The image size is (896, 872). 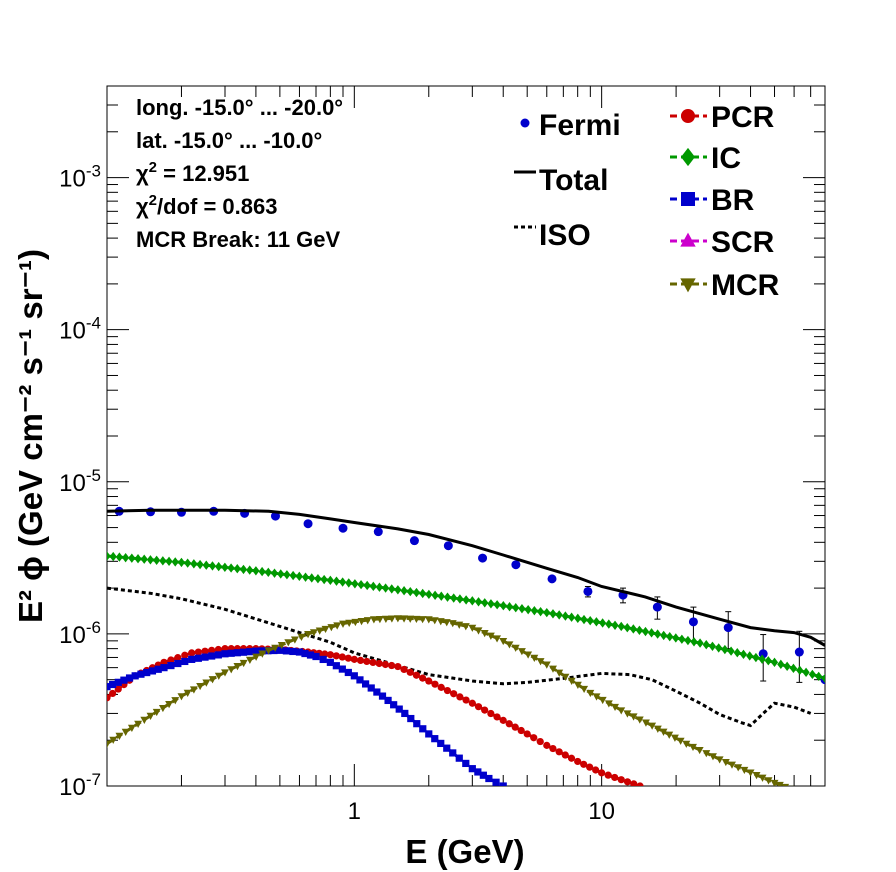 What do you see at coordinates (743, 117) in the screenshot?
I see `legend-label: PCR` at bounding box center [743, 117].